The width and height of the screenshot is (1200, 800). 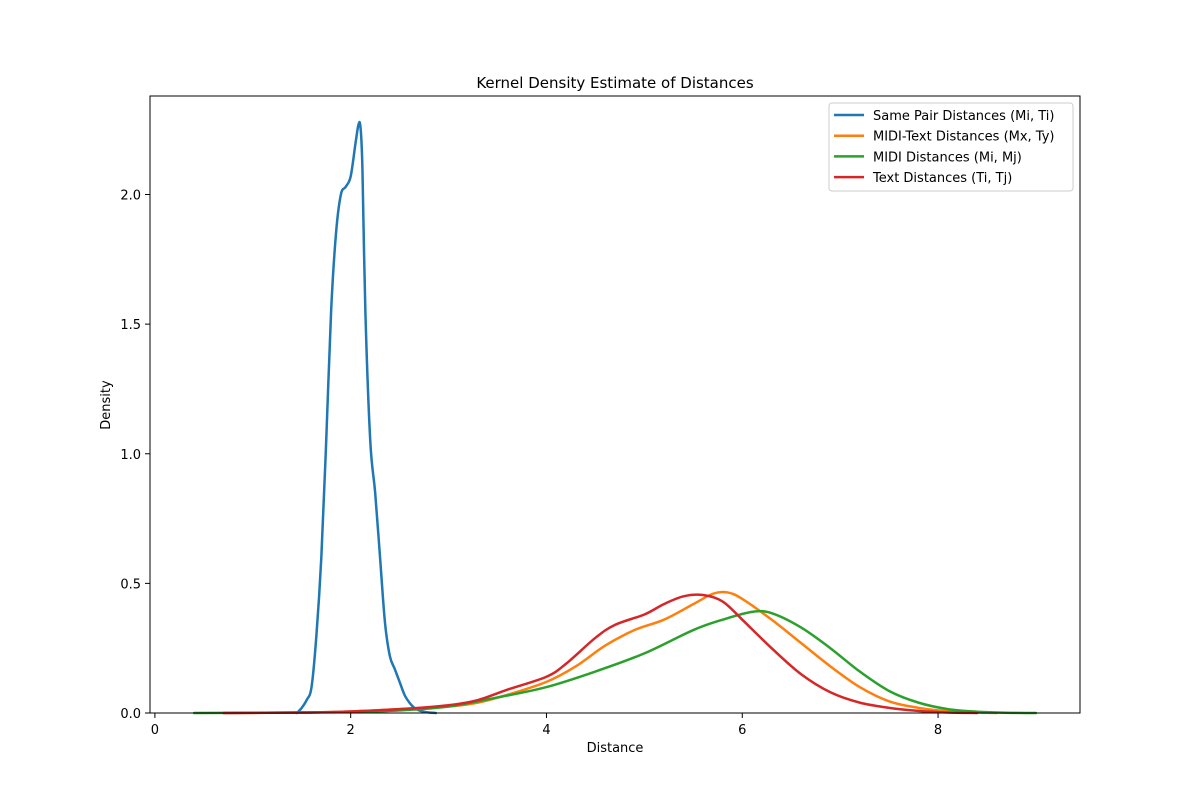 I want to click on y-tick-label: 0.0, so click(x=130, y=714).